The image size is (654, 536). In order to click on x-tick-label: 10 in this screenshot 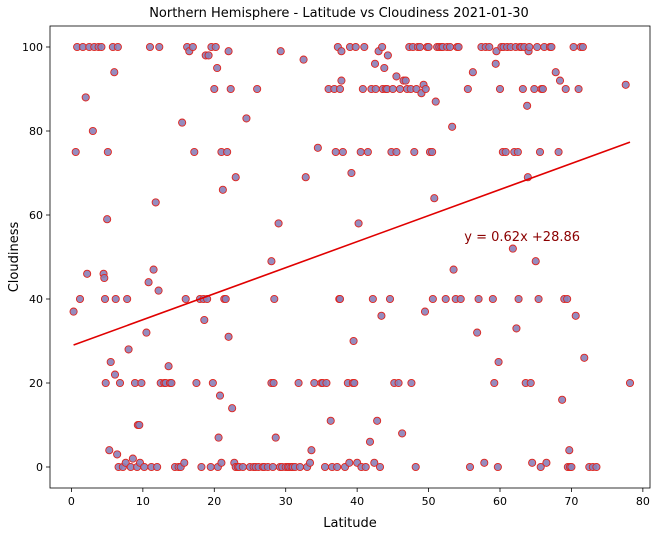, I will do `click(143, 501)`.